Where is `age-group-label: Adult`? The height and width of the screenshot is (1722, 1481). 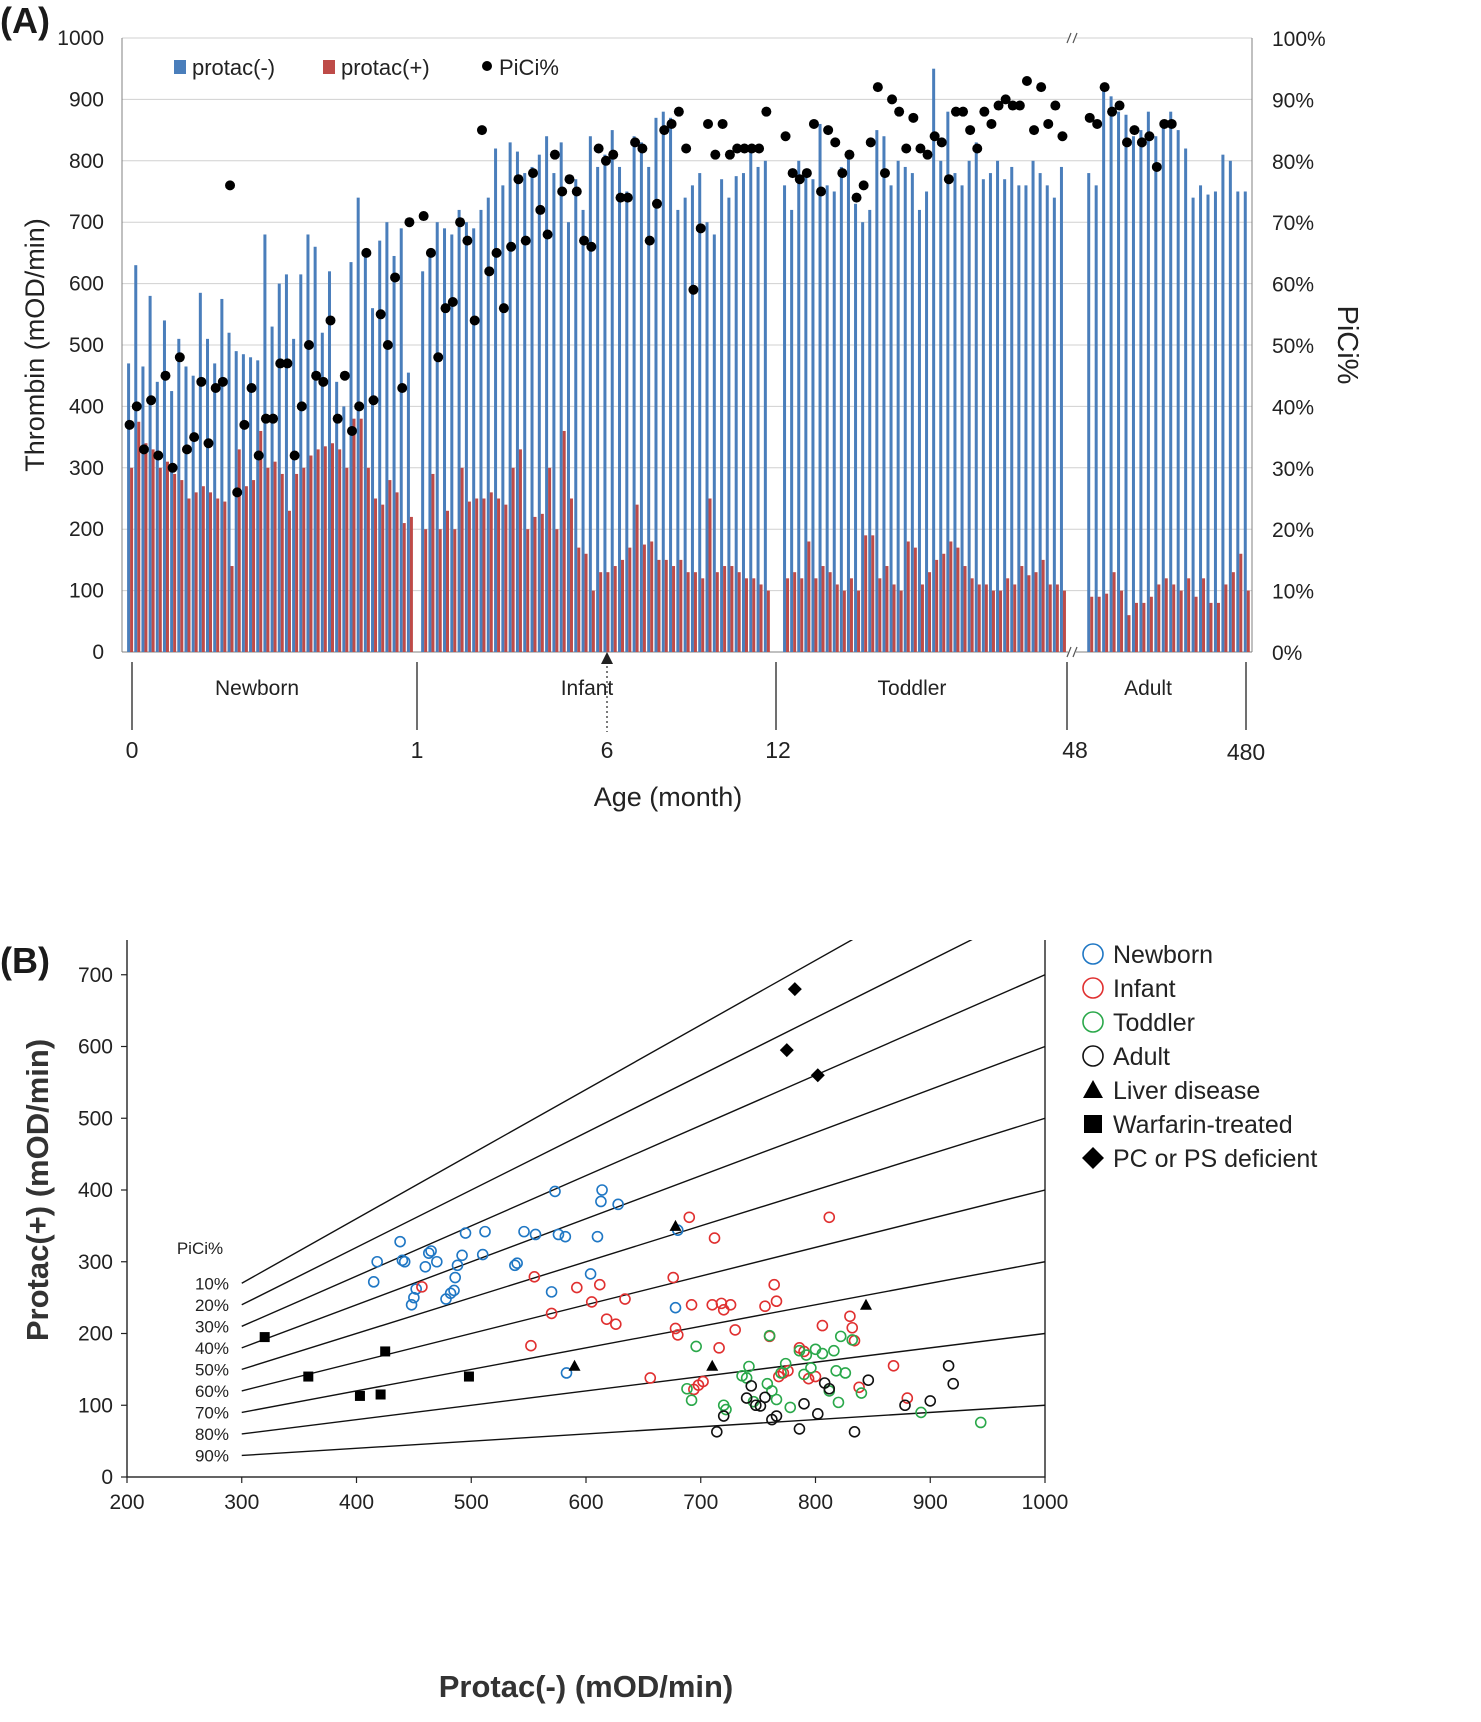
age-group-label: Adult is located at coordinates (1148, 688).